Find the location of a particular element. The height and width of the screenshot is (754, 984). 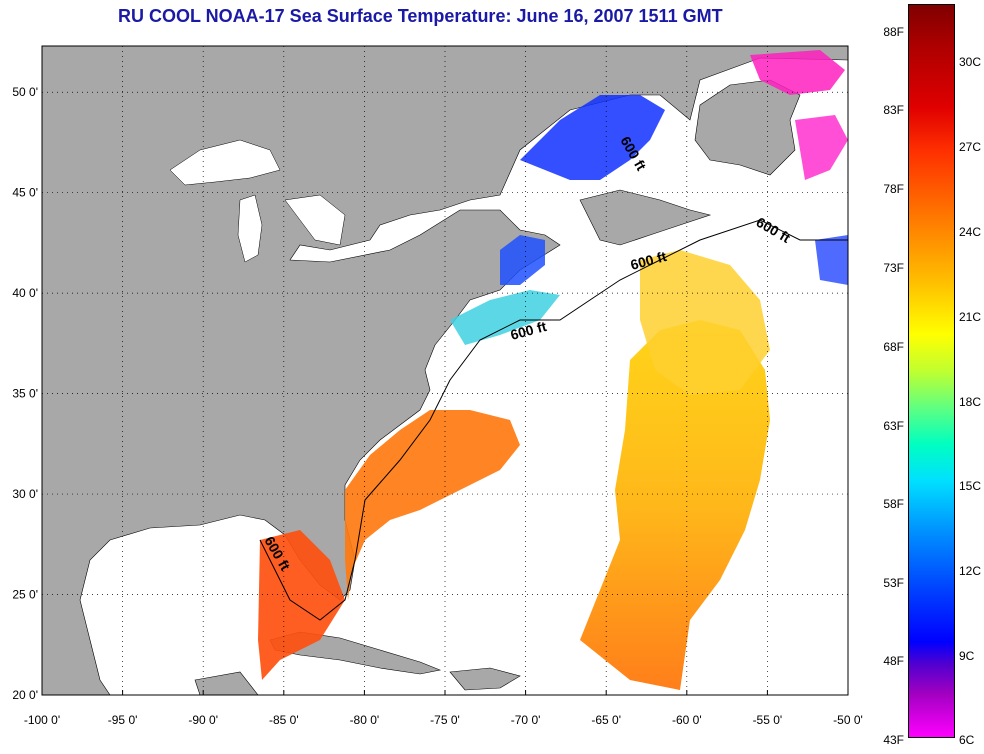

latitude-tick-label: 35 0' is located at coordinates (25, 394).